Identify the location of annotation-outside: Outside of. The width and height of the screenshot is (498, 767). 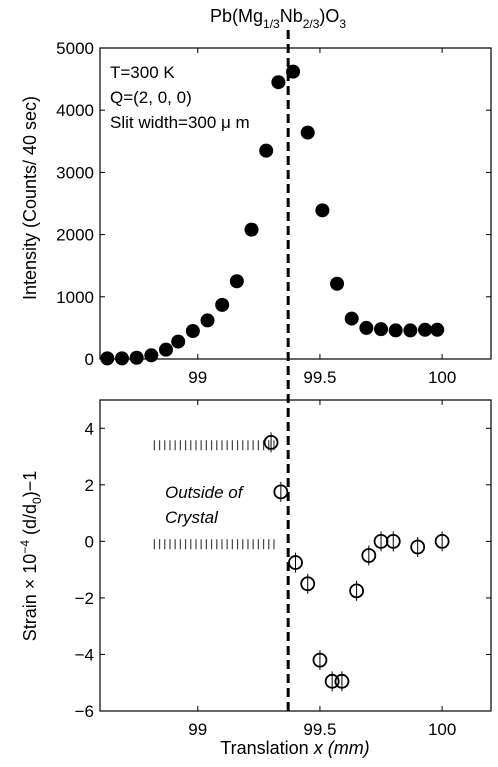
(205, 492).